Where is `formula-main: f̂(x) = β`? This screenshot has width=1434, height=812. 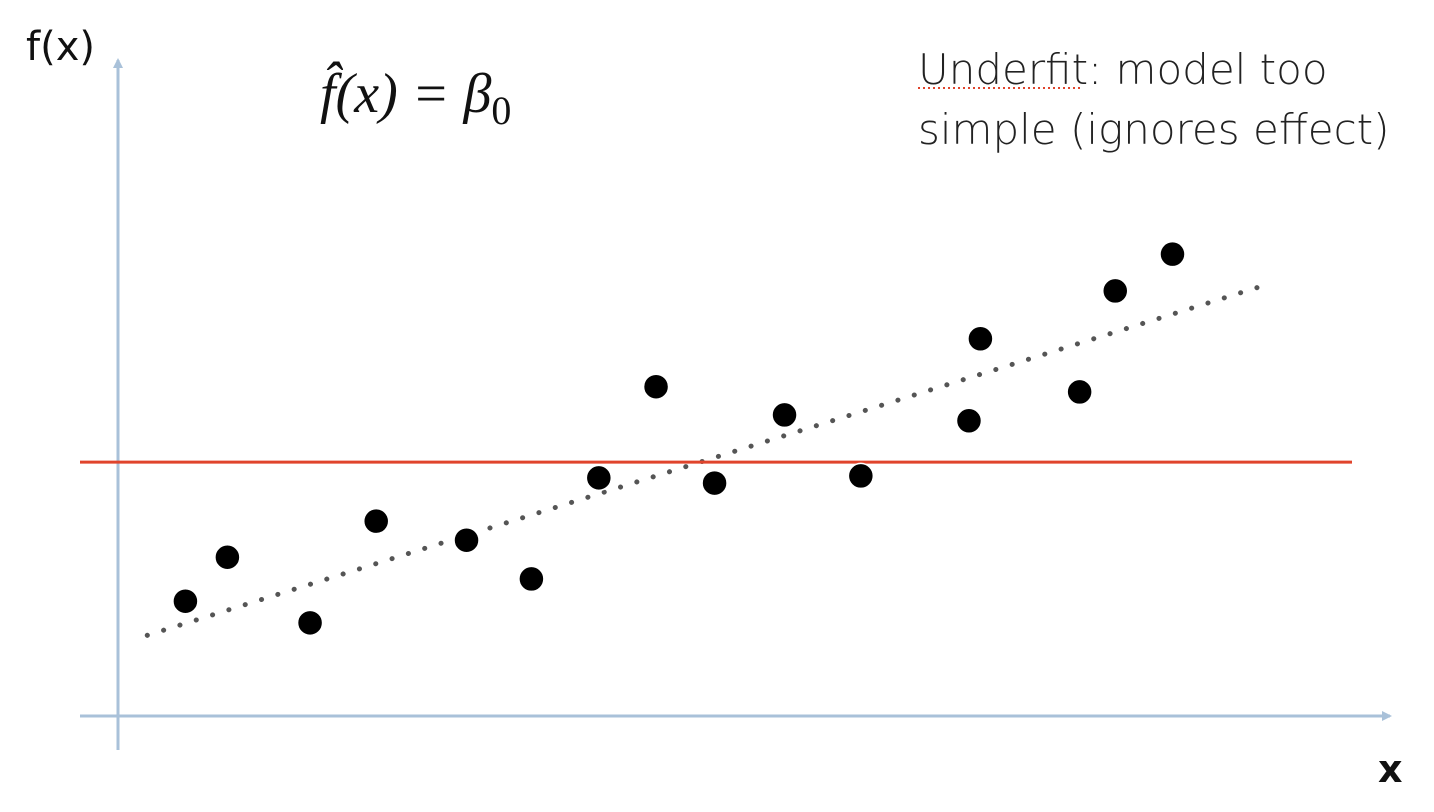
formula-main: f̂(x) = β is located at coordinates (406, 92).